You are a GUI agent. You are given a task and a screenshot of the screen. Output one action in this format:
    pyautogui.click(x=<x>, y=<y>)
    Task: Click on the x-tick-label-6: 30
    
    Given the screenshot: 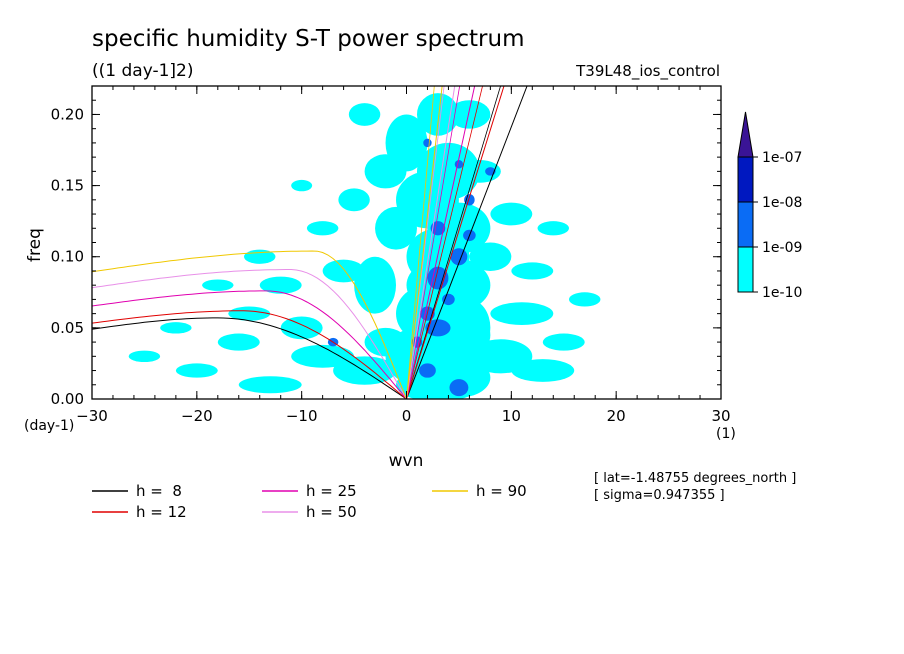 What is the action you would take?
    pyautogui.click(x=720, y=416)
    